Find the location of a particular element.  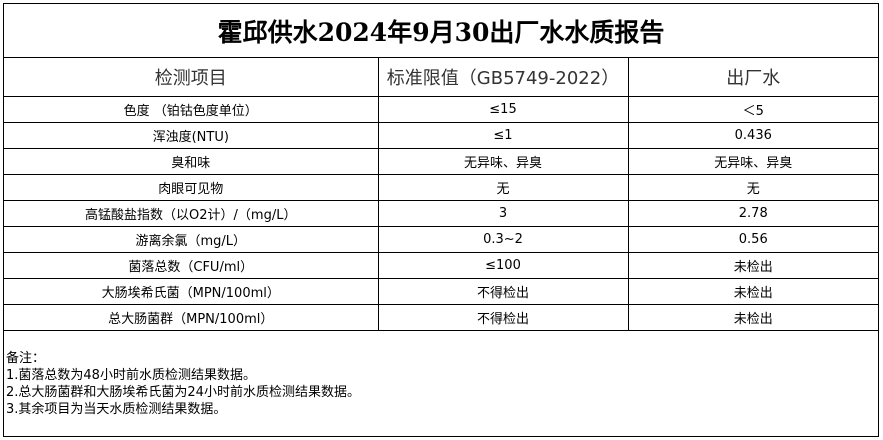

cell-standard-limit: ≤1 is located at coordinates (503, 135).